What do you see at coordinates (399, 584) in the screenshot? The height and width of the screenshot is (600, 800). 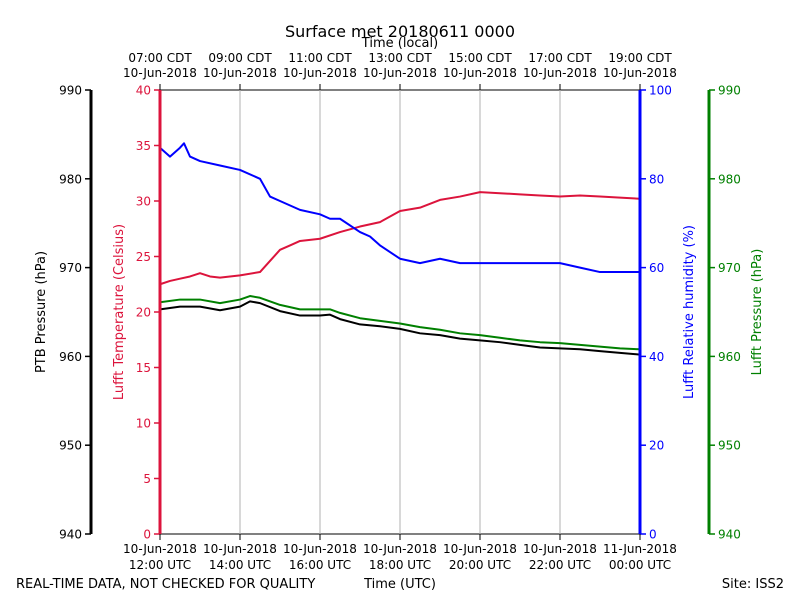 I see `x-axis-label: Time (UTC)` at bounding box center [399, 584].